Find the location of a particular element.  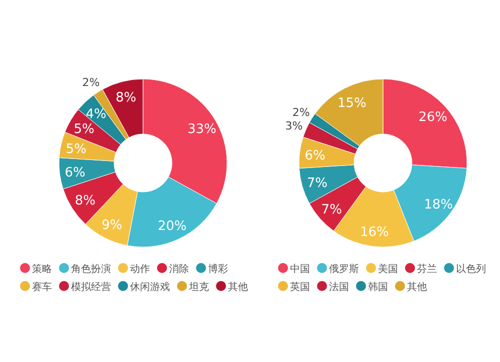

data-label: 15% is located at coordinates (351, 103).